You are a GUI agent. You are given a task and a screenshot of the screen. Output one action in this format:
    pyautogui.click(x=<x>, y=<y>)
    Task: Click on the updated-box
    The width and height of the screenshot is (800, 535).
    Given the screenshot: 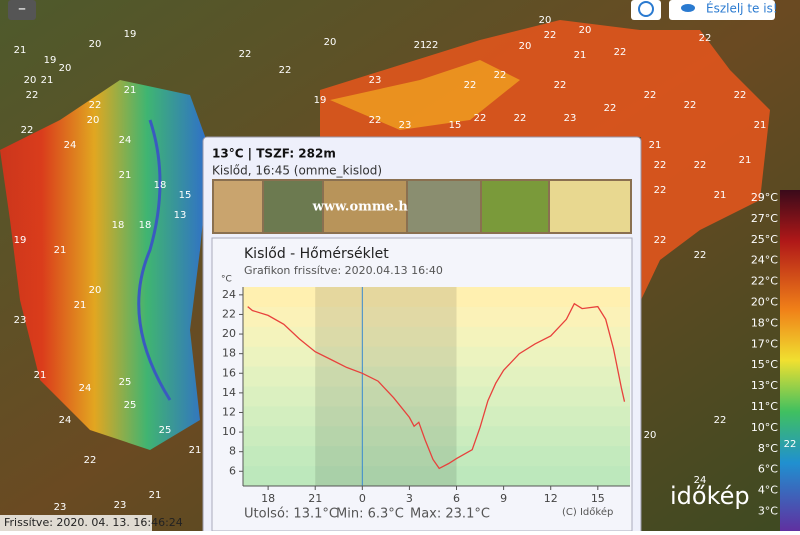 What is the action you would take?
    pyautogui.click(x=76, y=523)
    